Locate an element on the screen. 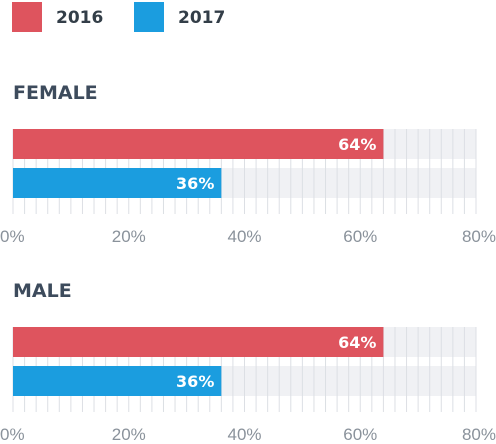 The width and height of the screenshot is (496, 444). legend-item-2017: 2017 is located at coordinates (179, 17).